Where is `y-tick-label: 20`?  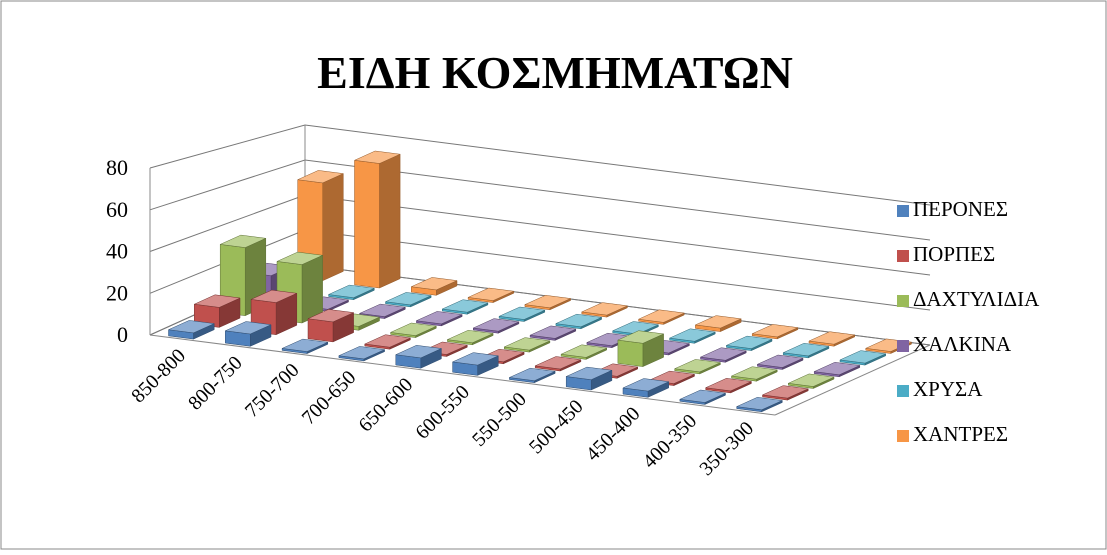
y-tick-label: 20 is located at coordinates (117, 292).